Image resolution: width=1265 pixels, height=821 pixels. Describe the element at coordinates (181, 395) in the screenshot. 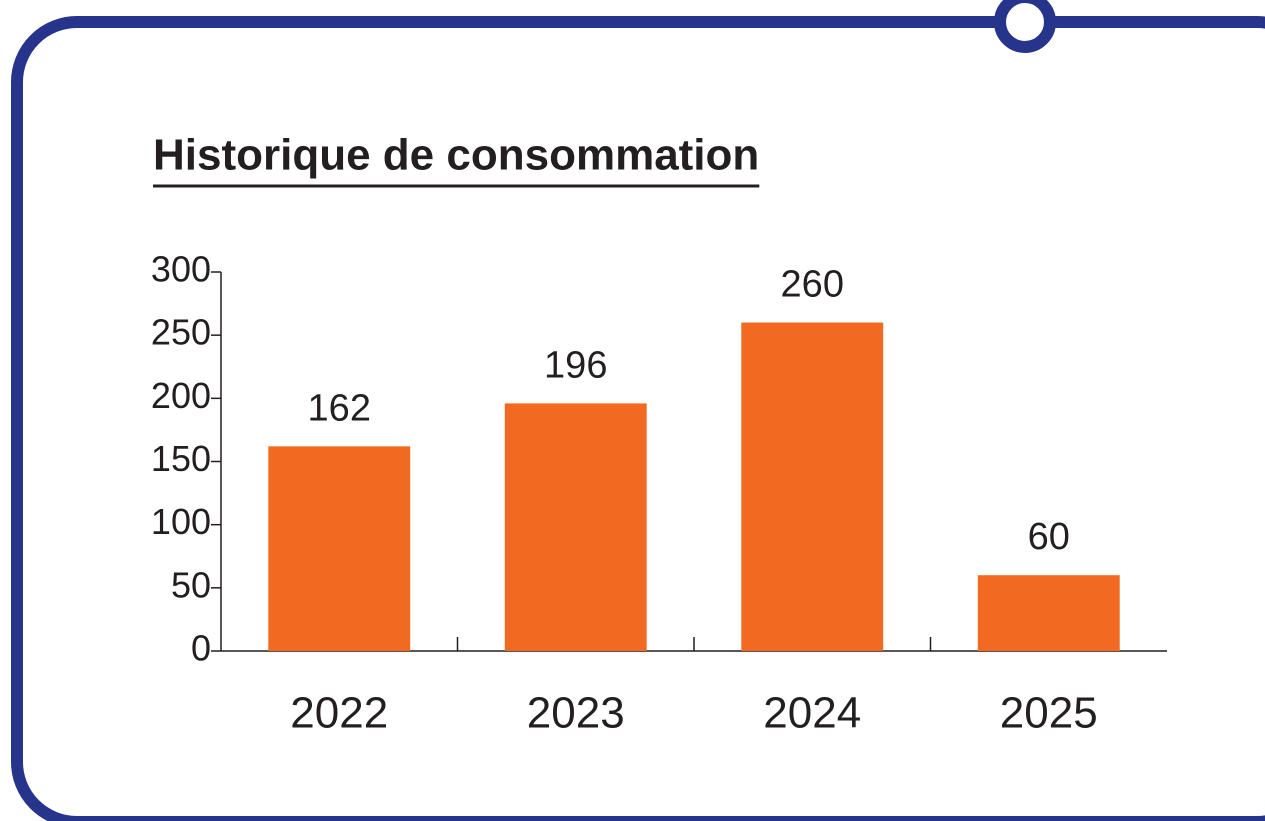

I see `y-tick-label: 200` at that location.